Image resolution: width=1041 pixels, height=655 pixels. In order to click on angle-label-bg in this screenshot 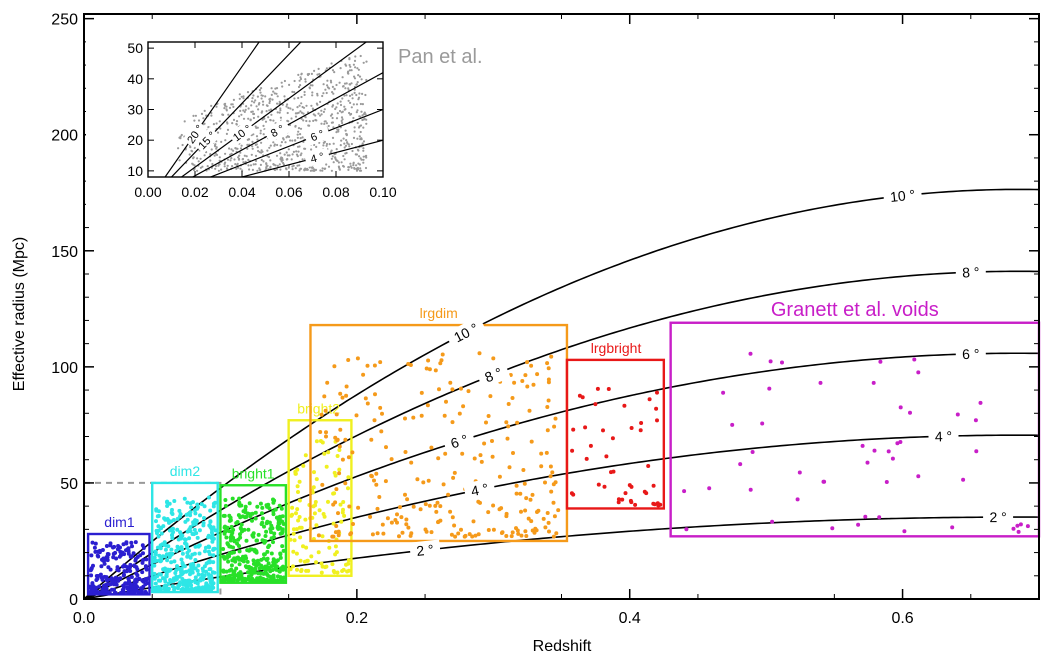, I will do `click(902, 195)`.